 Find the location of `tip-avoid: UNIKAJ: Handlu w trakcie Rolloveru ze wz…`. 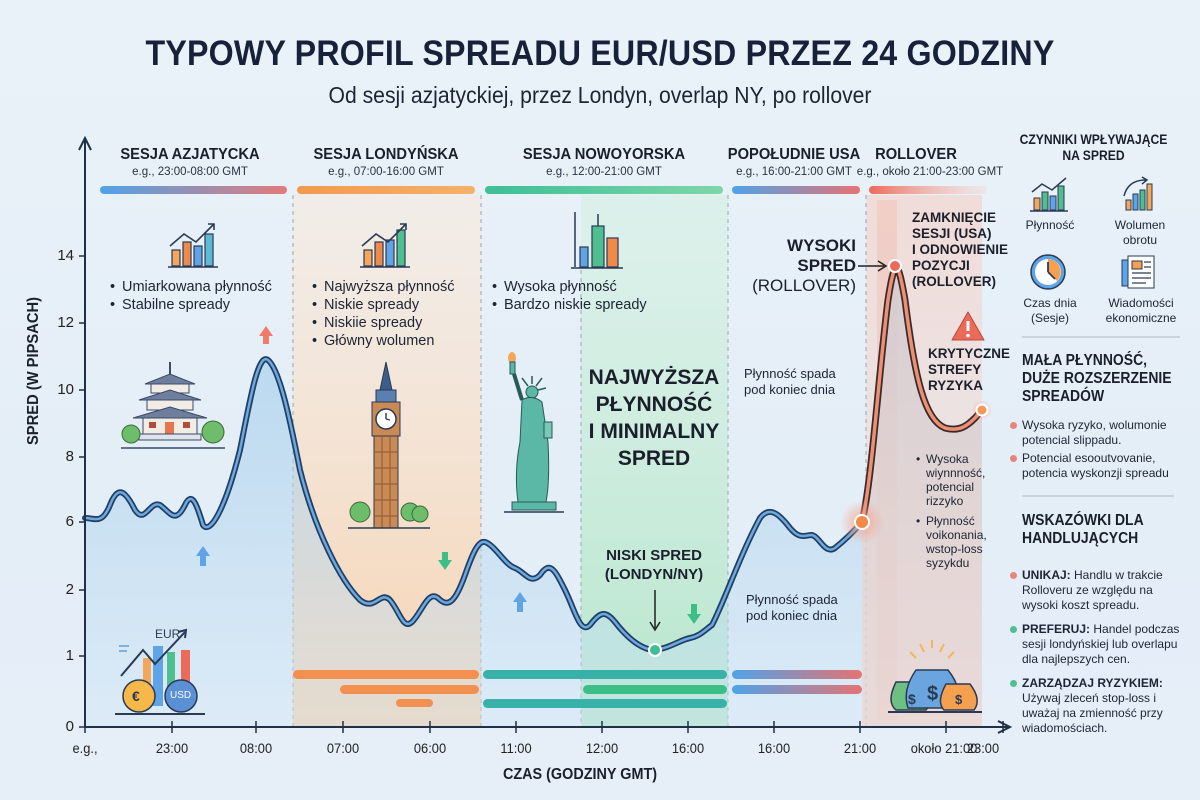

tip-avoid: UNIKAJ: Handlu w trakcie Rolloveru ze wz… is located at coordinates (1099, 590).